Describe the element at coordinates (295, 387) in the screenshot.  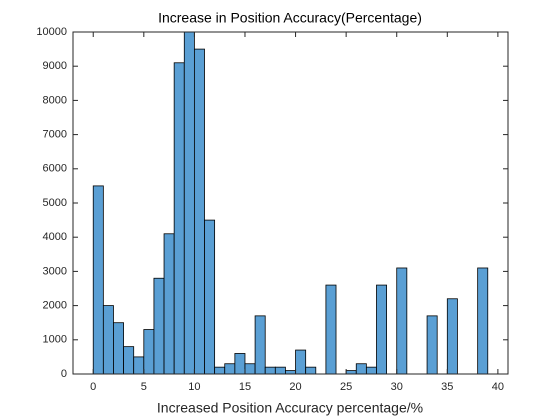
I see `x-tick-label: 20` at that location.